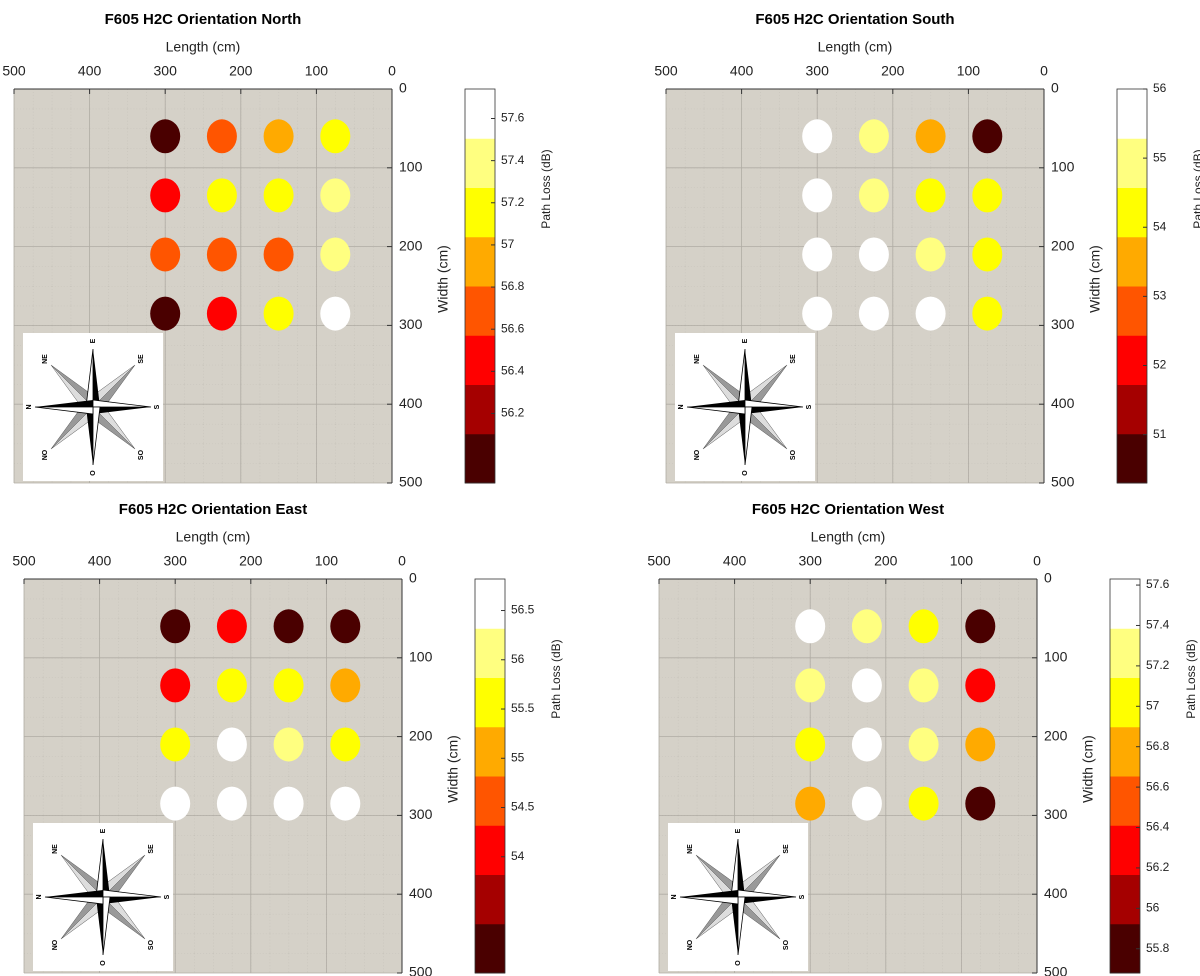 The image size is (1200, 976). I want to click on y-tick-label: 300, so click(1056, 814).